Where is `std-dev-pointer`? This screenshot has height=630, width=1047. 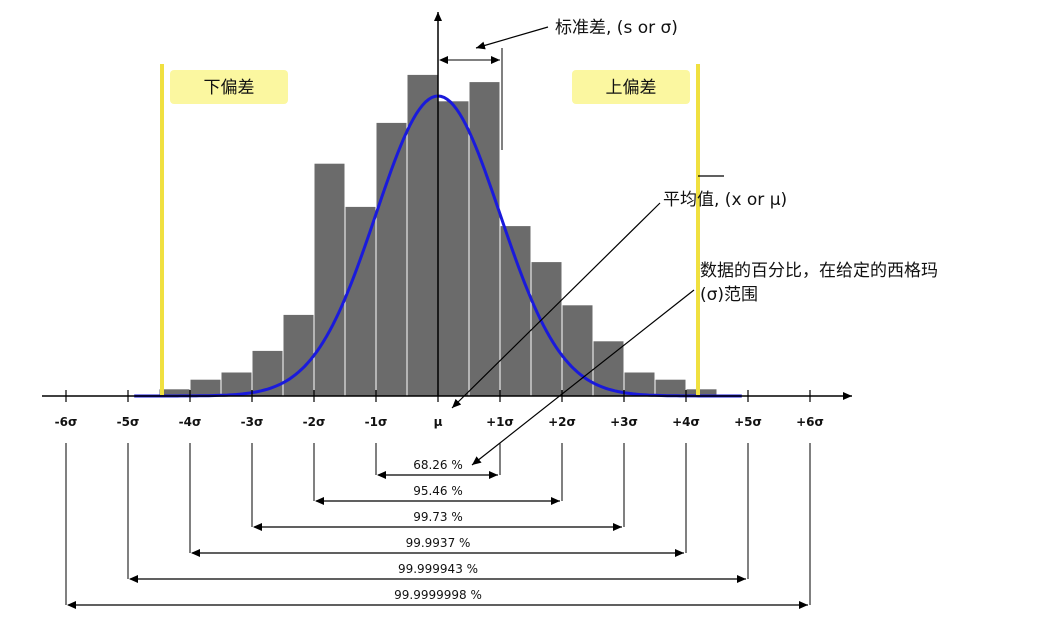
std-dev-pointer is located at coordinates (512, 38).